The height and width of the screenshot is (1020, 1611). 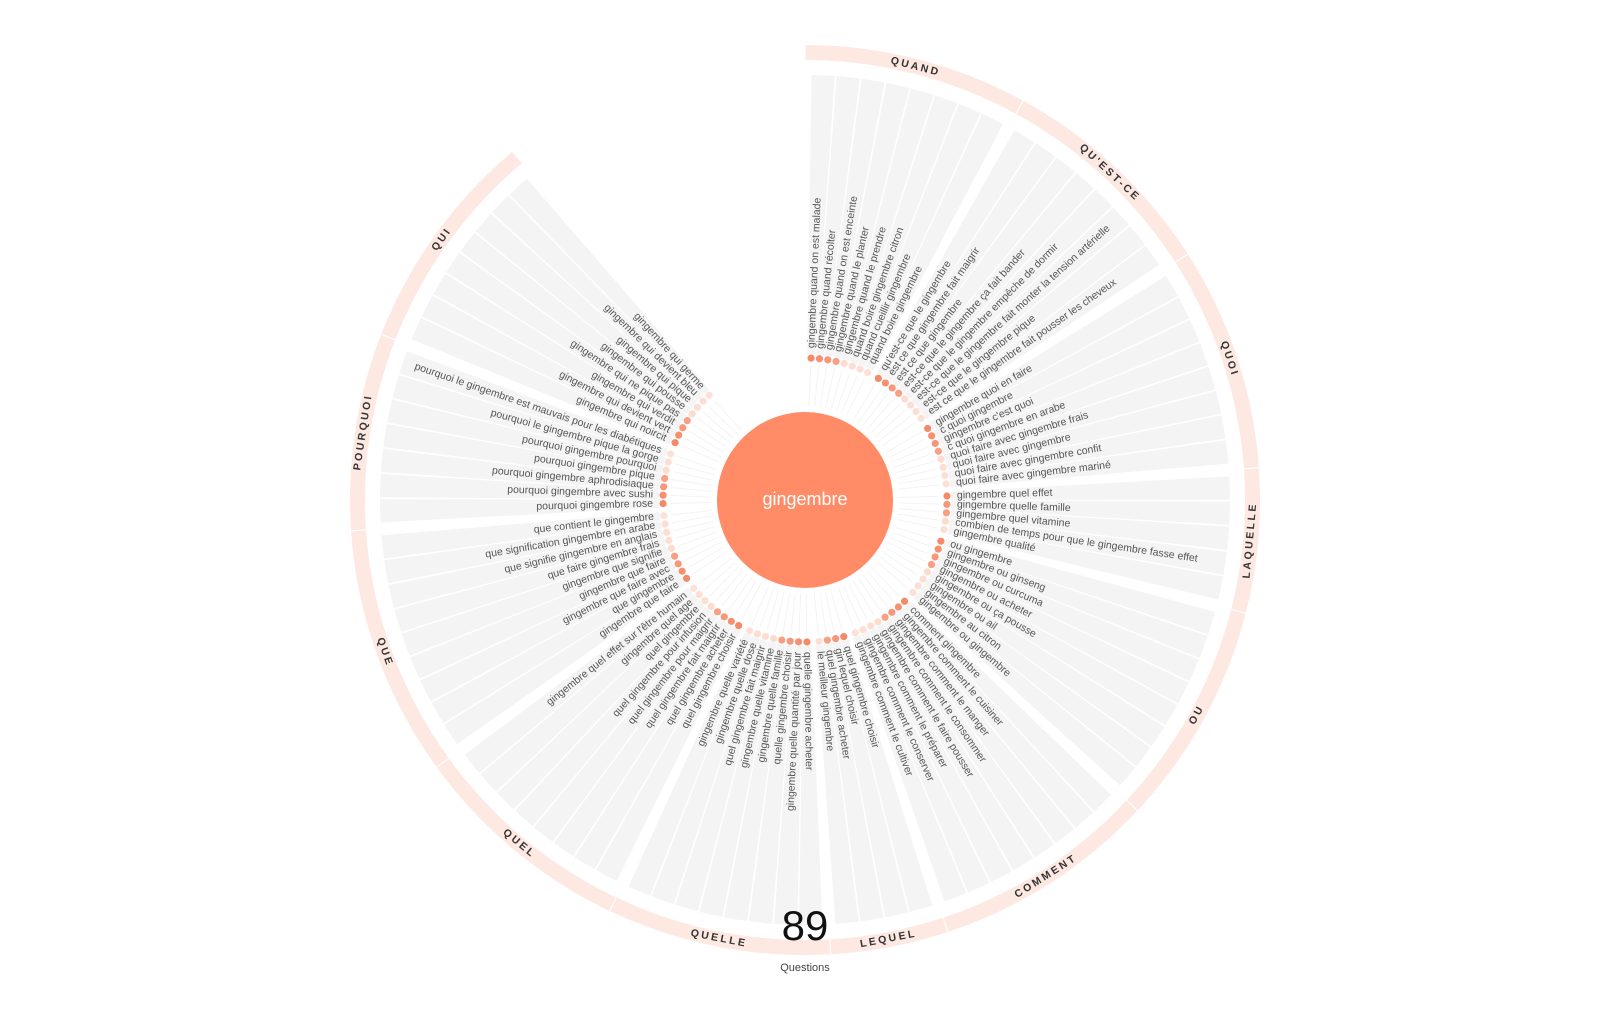 I want to click on center-circle, so click(x=805, y=500).